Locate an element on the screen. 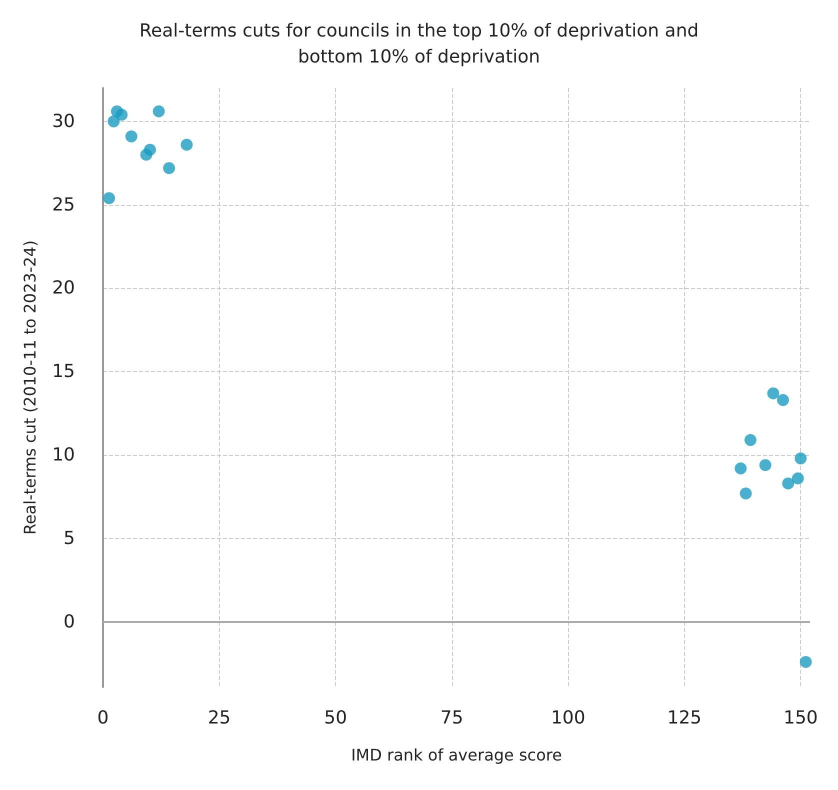 The width and height of the screenshot is (838, 790). y-tick-label: 15 is located at coordinates (63, 371).